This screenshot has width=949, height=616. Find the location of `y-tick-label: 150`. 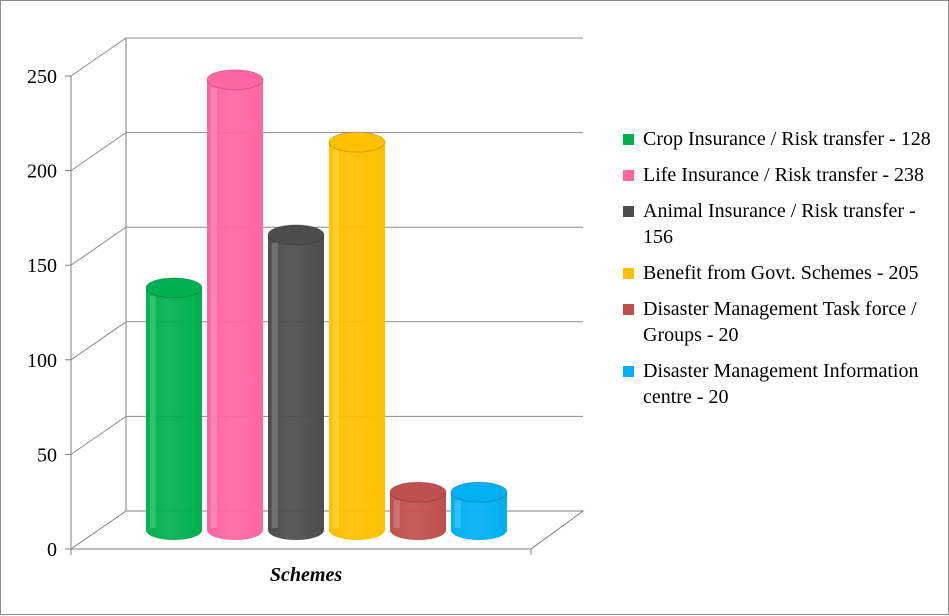

y-tick-label: 150 is located at coordinates (42, 266).